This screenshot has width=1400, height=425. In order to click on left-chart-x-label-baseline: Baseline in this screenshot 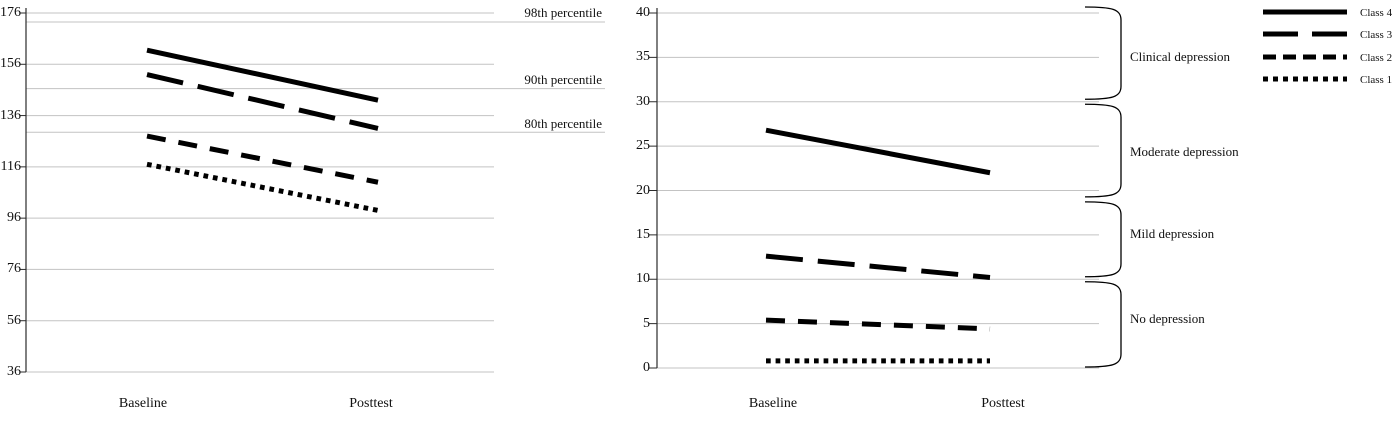, I will do `click(143, 403)`.